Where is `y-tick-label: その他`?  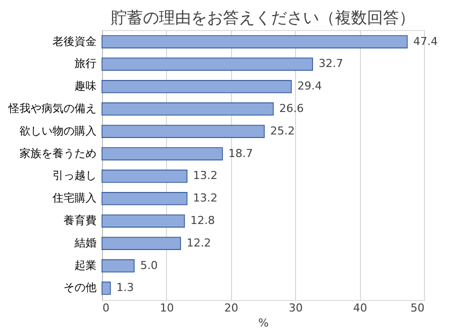
y-tick-label: その他 is located at coordinates (80, 287).